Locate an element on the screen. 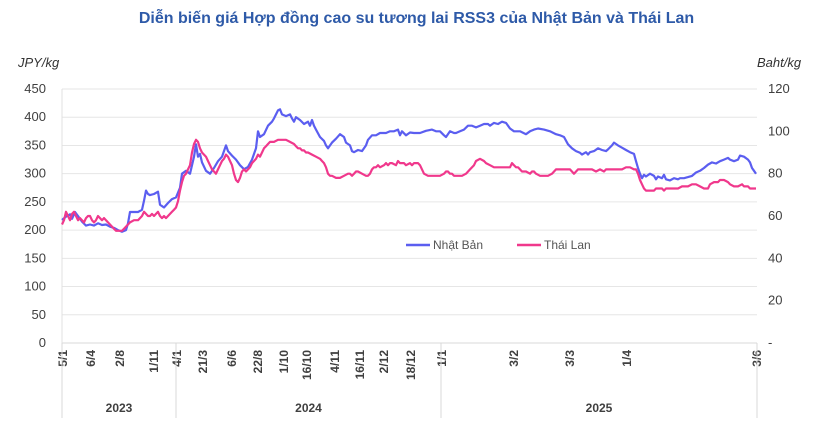  chart-legend: Nhật Bản Thái Lan is located at coordinates (498, 245).